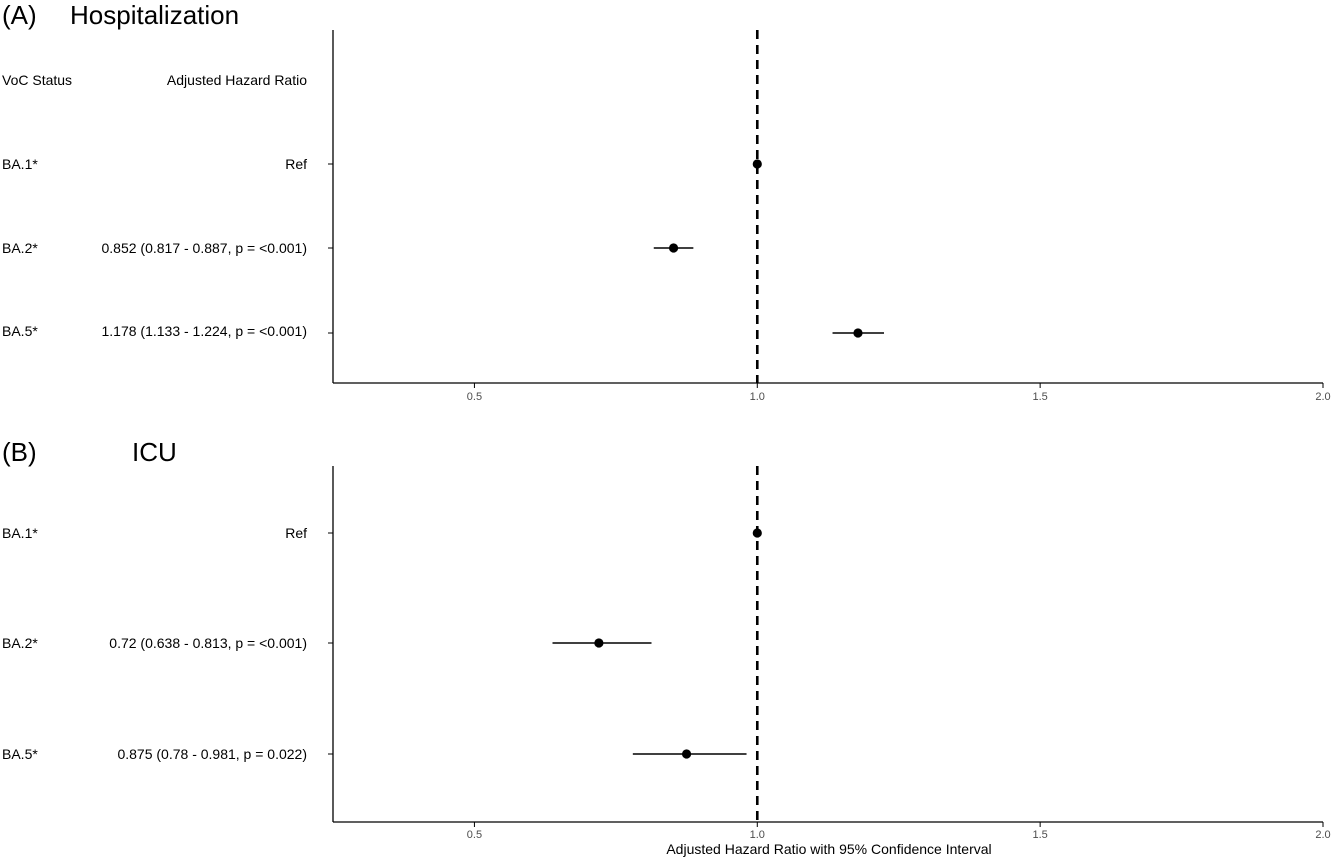 The width and height of the screenshot is (1333, 858). What do you see at coordinates (757, 835) in the screenshot?
I see `panel-b-x-tick-label-1: 1.0` at bounding box center [757, 835].